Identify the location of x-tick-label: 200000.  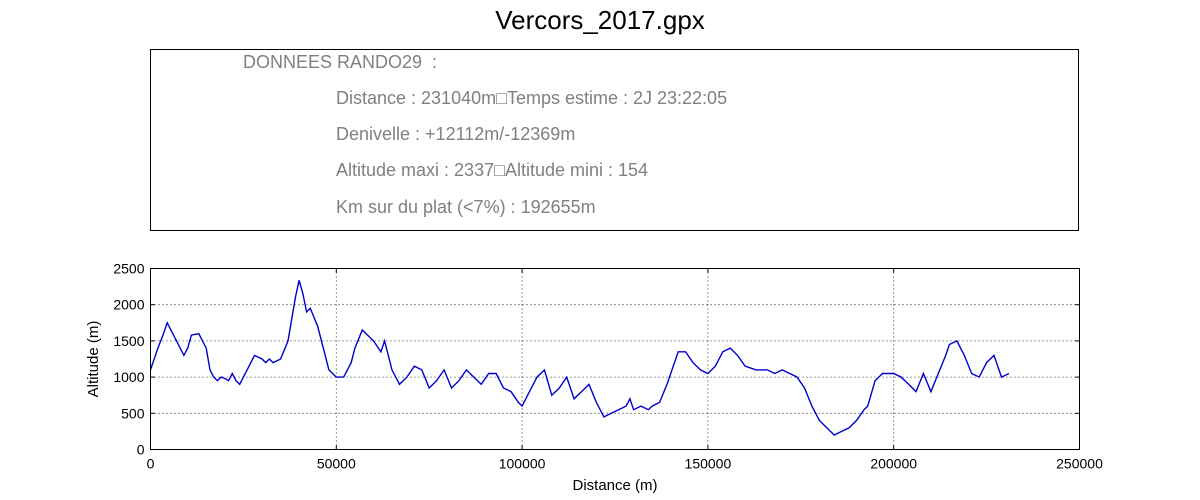
(893, 464).